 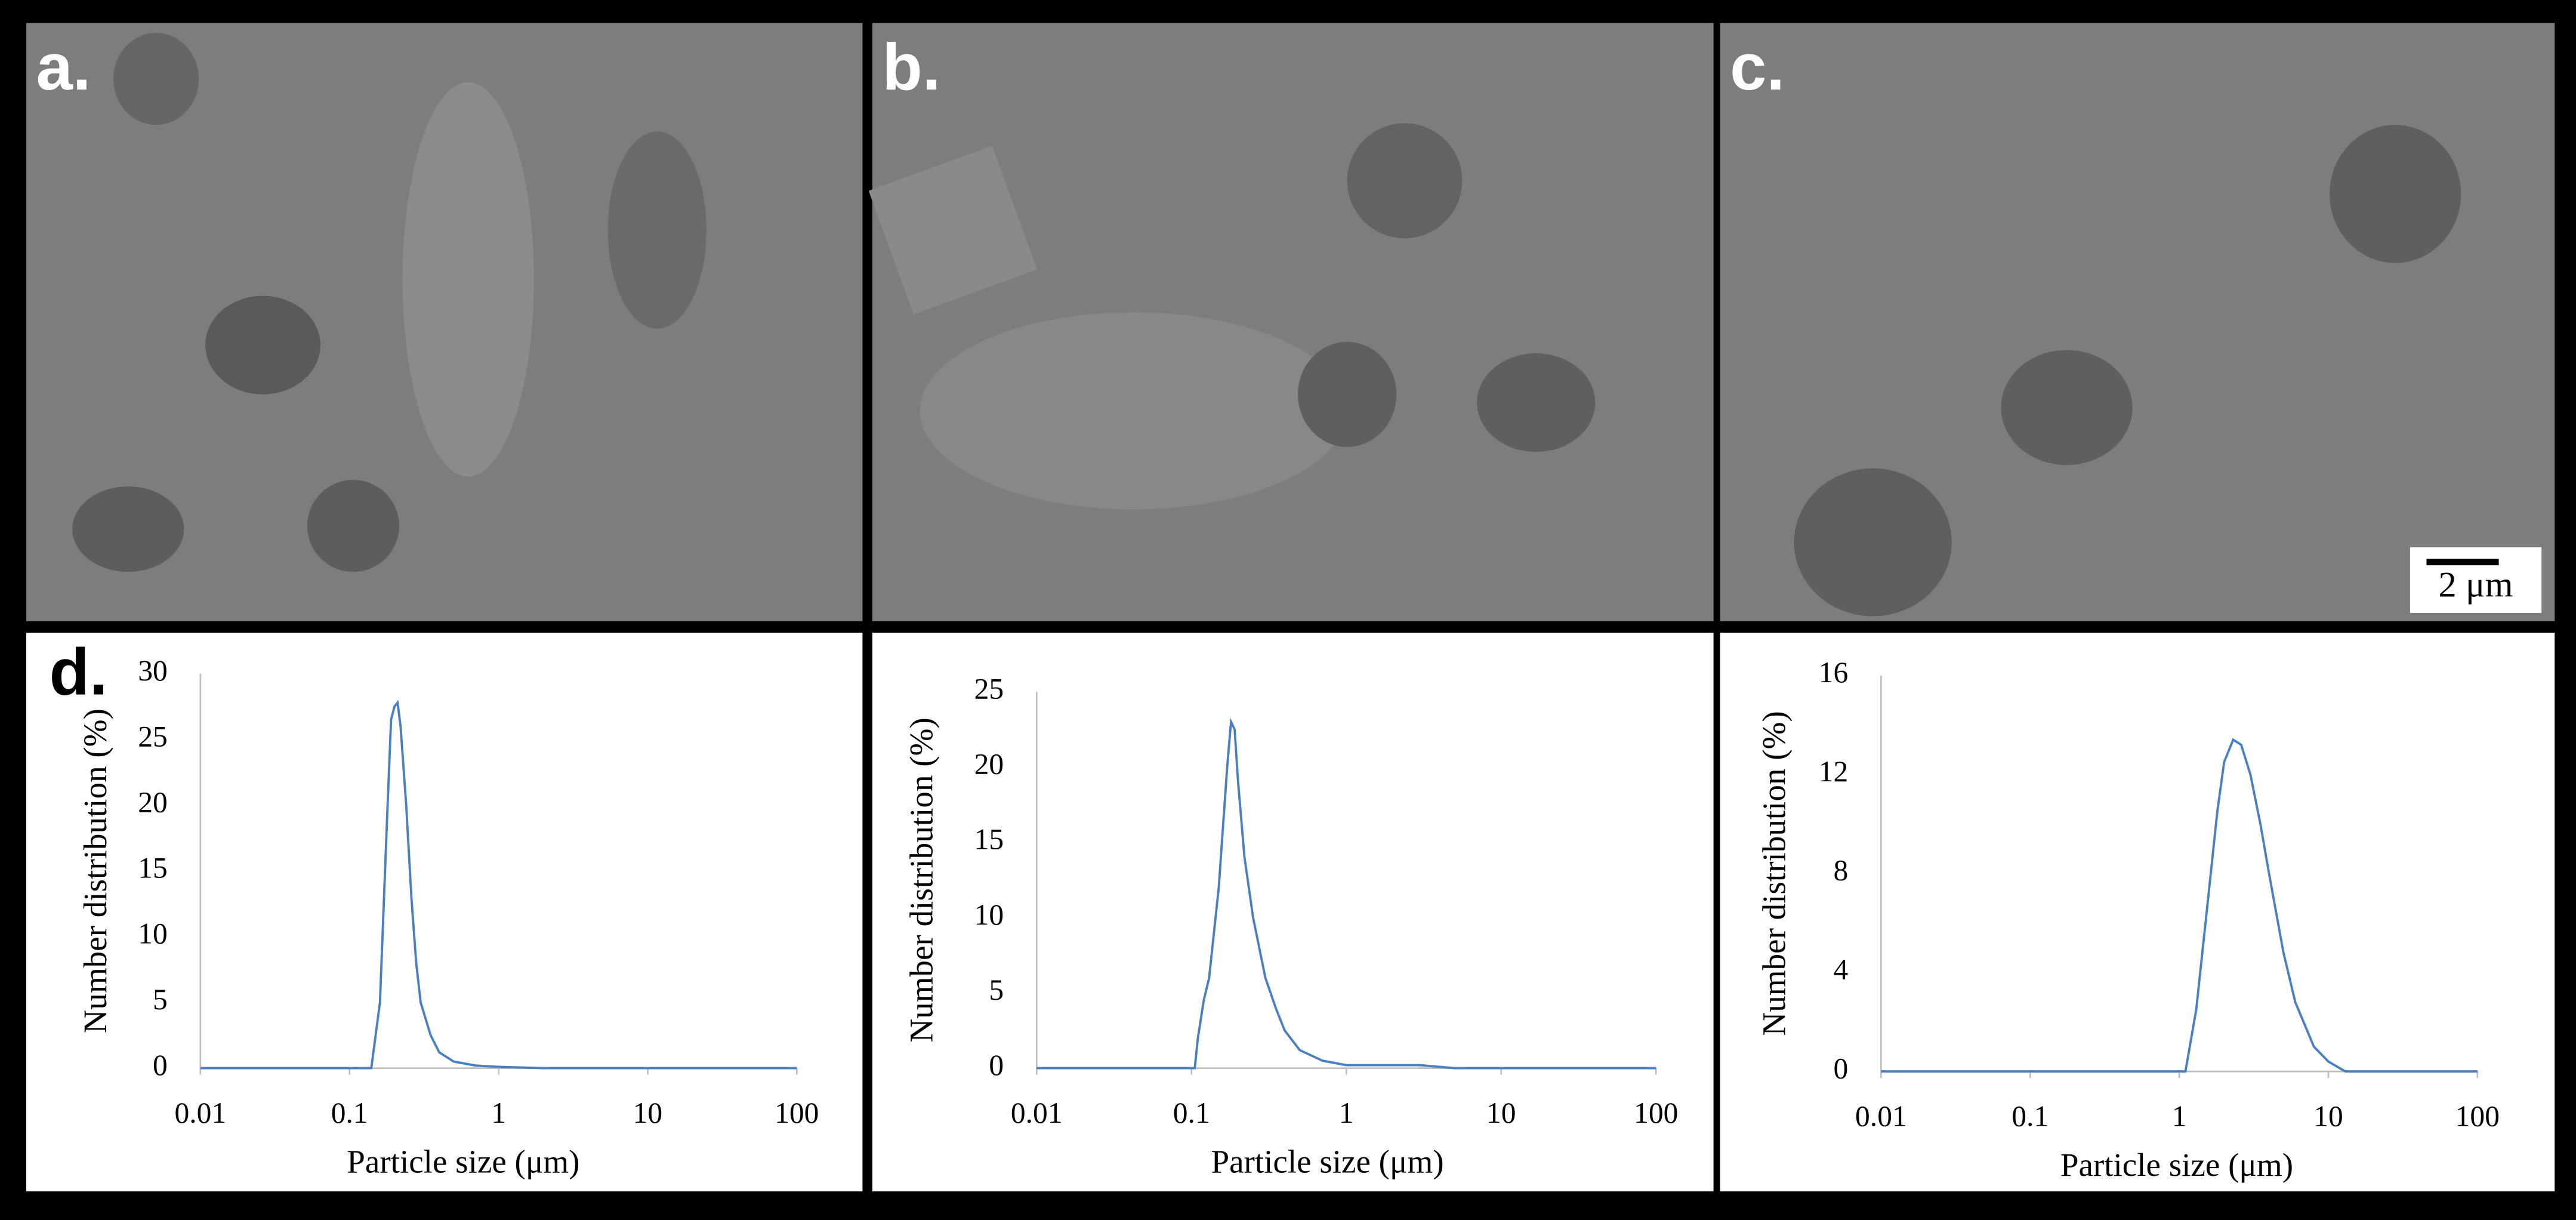 What do you see at coordinates (153, 670) in the screenshot?
I see `y-tick-label: 30` at bounding box center [153, 670].